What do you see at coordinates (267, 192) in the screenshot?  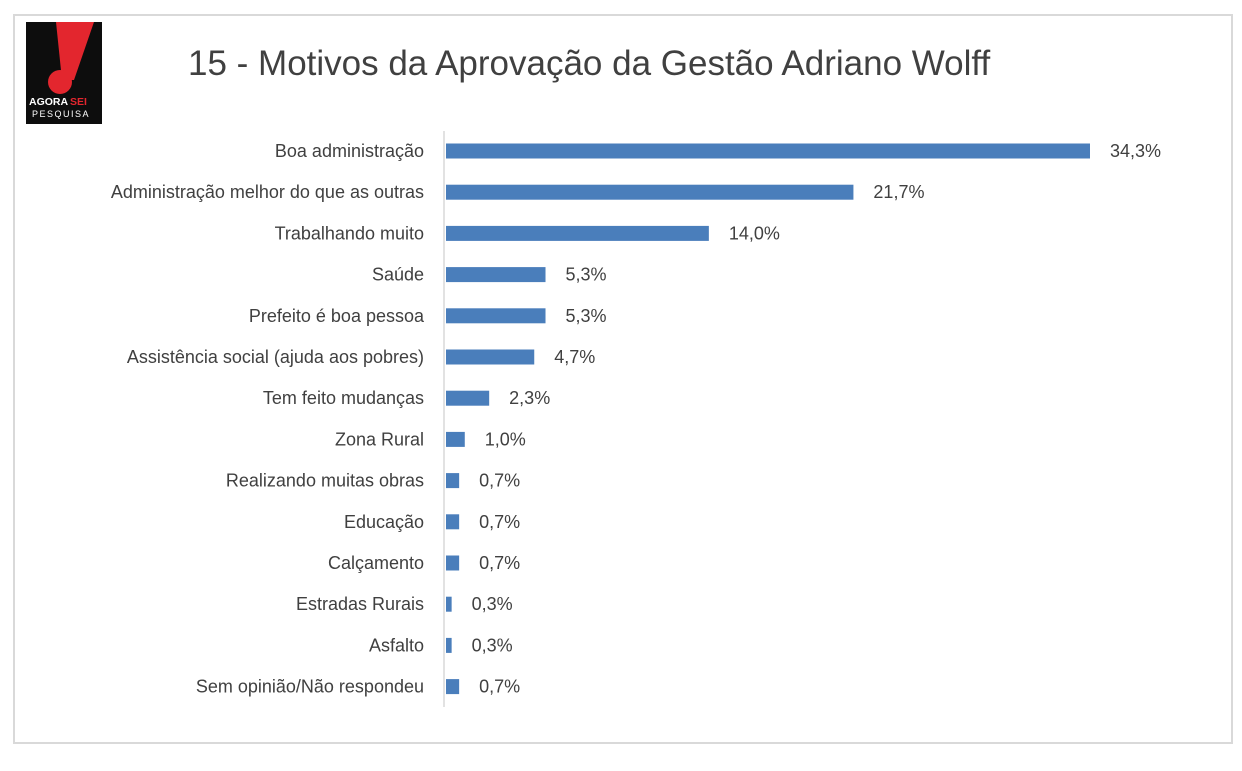 I see `category-label: Administração melhor do que as outras` at bounding box center [267, 192].